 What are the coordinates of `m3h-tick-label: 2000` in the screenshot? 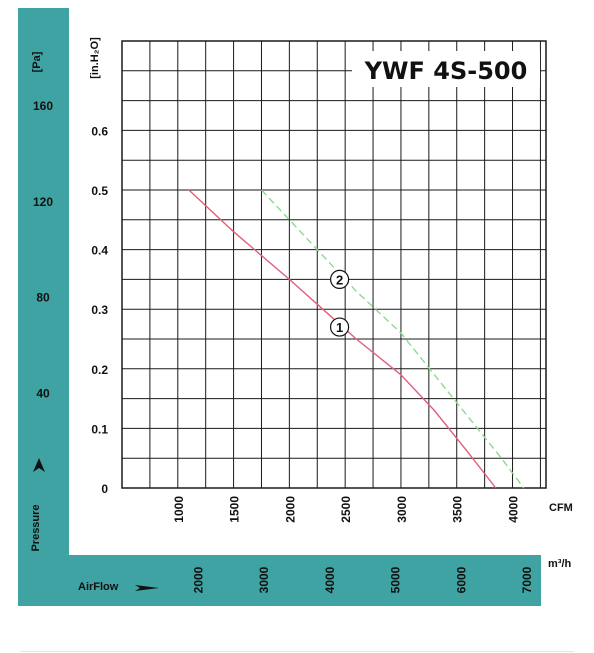 It's located at (199, 579).